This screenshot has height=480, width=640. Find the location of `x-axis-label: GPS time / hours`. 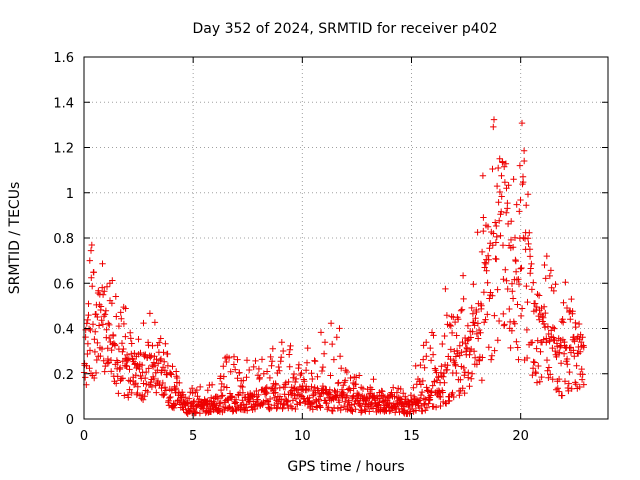

x-axis-label: GPS time / hours is located at coordinates (345, 467).